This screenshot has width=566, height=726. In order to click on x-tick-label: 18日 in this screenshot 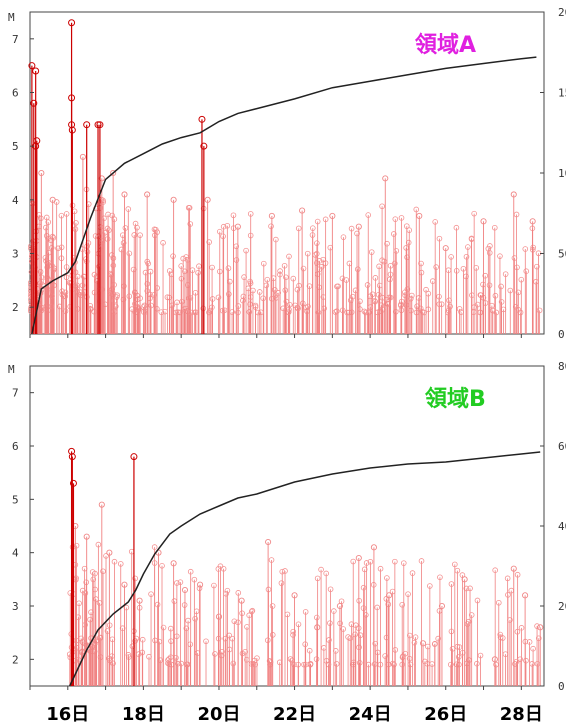, I will do `click(143, 714)`.